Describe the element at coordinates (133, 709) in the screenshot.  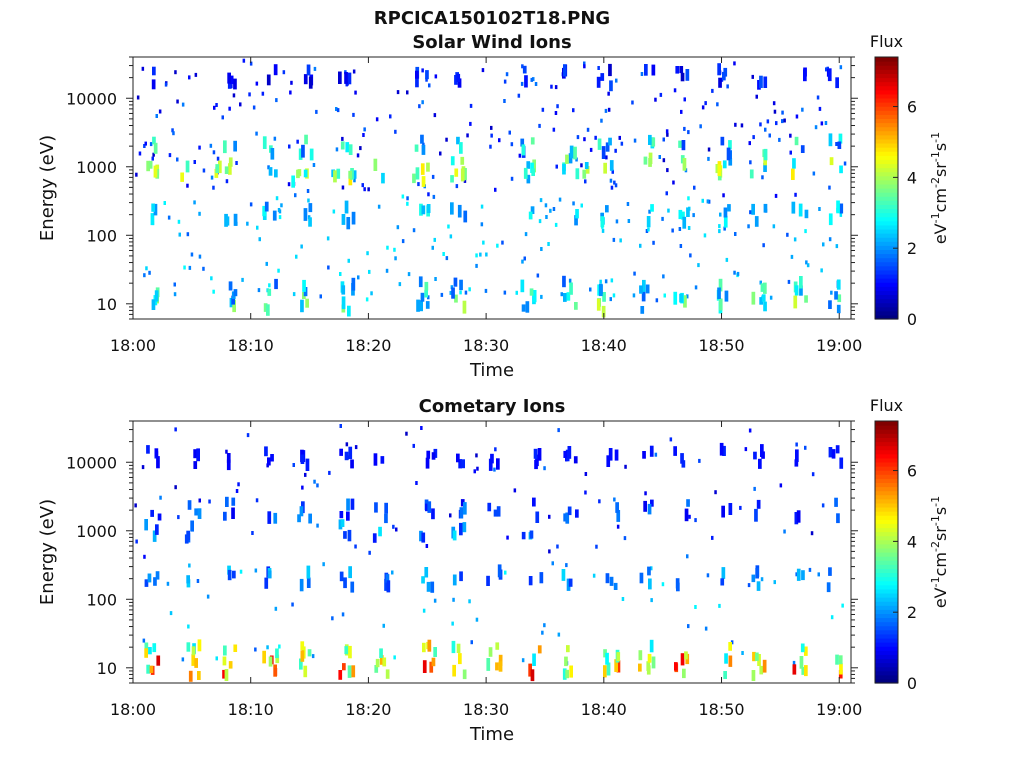
I see `x-tick-label: 18:00` at that location.